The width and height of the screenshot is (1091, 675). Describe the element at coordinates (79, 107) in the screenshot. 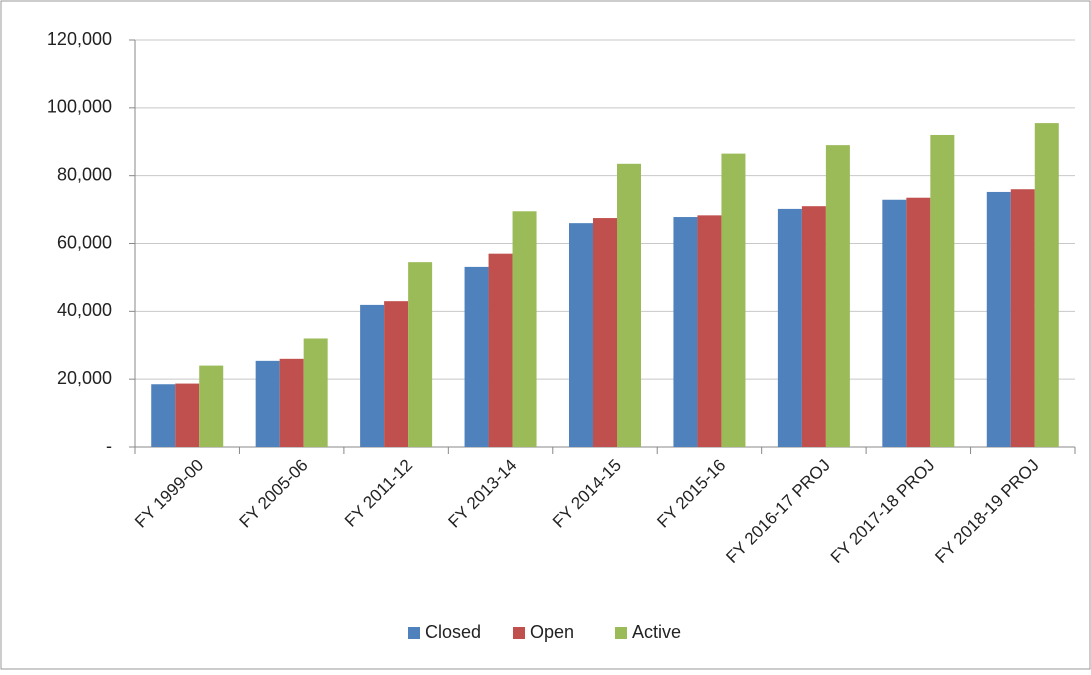

I see `y-tick-label: 100,000` at that location.